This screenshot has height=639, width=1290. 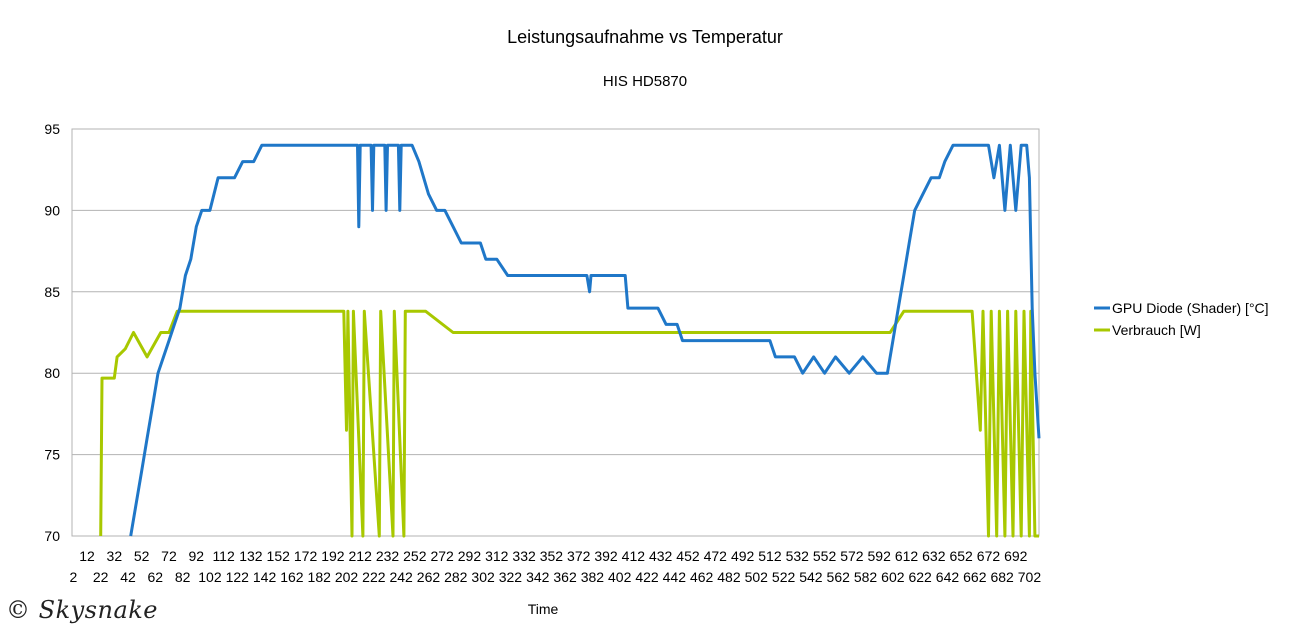 What do you see at coordinates (675, 577) in the screenshot?
I see `x-tick-label: 442` at bounding box center [675, 577].